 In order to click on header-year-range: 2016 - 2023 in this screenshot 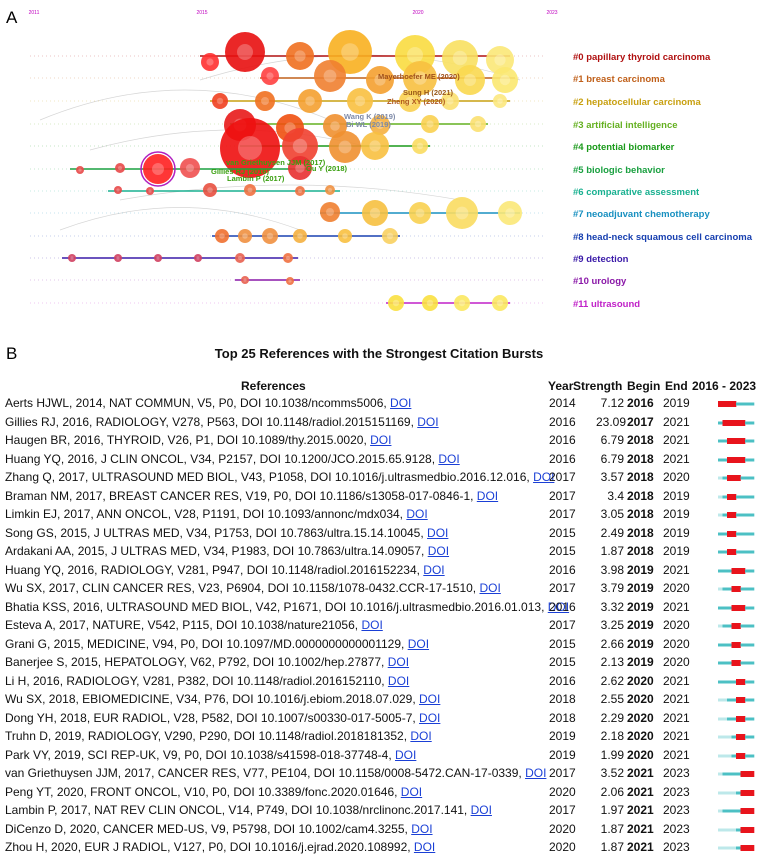, I will do `click(724, 386)`.